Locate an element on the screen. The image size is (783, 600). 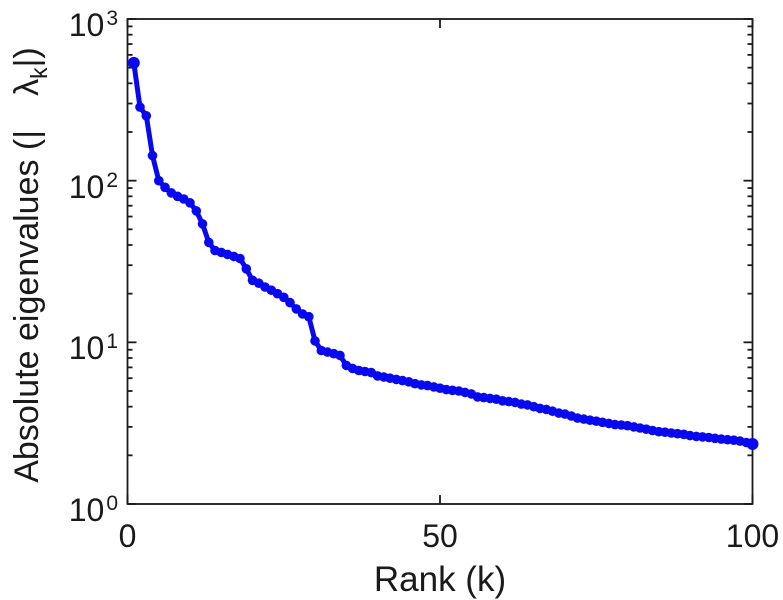
y-tick-exponent: 0 is located at coordinates (112, 503).